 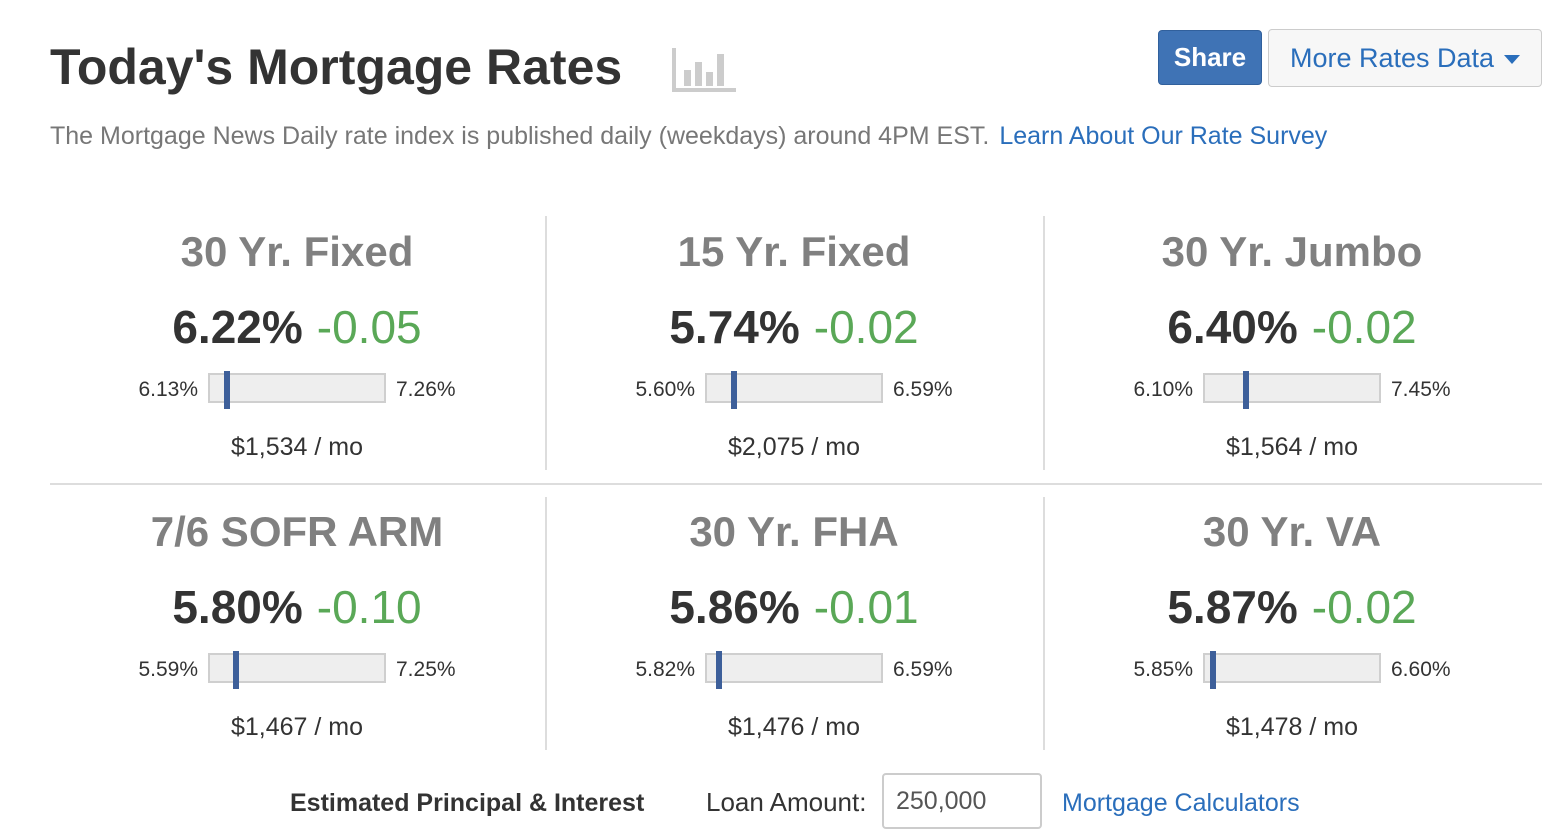 What do you see at coordinates (1392, 57) in the screenshot?
I see `more-rates-data-label: More Rates Data` at bounding box center [1392, 57].